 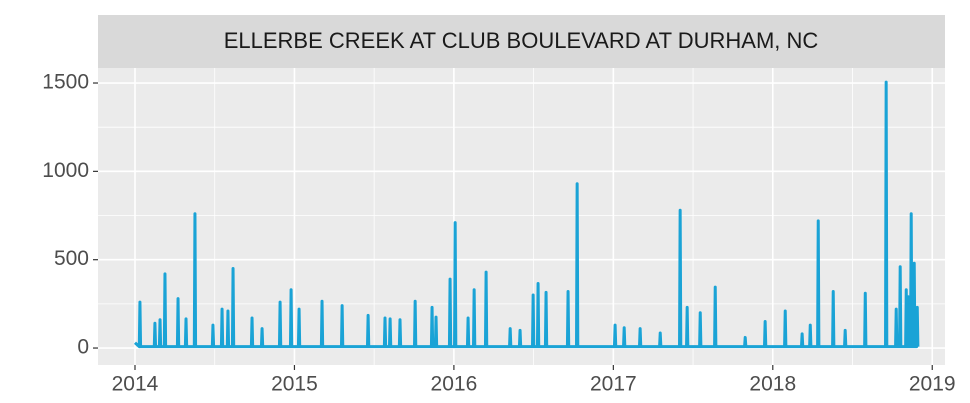 I want to click on x-tick-label: 2015, so click(x=294, y=384).